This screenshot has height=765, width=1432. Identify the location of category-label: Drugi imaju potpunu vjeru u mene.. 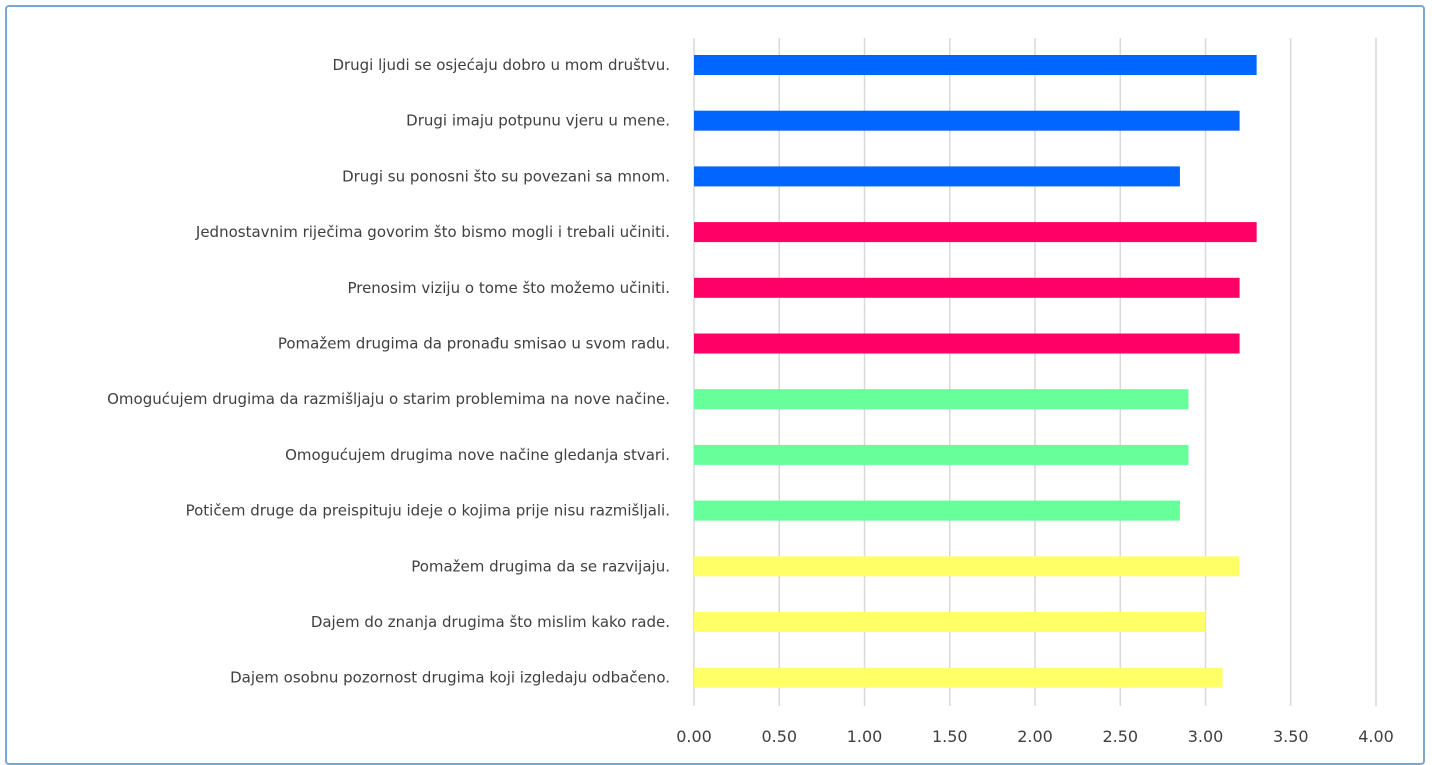
(538, 121).